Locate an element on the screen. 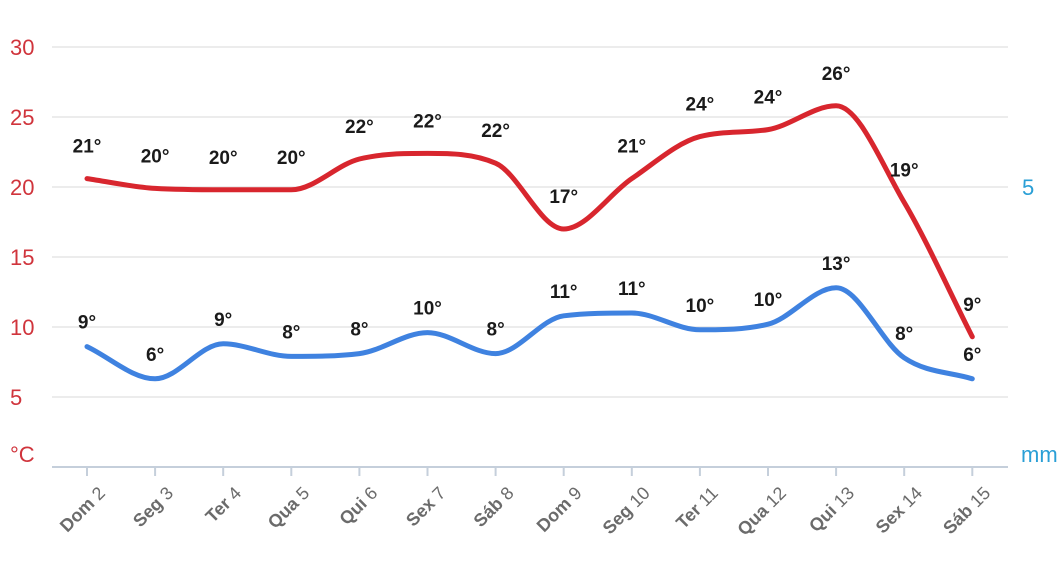  y-tick-left: 10 is located at coordinates (22, 327).